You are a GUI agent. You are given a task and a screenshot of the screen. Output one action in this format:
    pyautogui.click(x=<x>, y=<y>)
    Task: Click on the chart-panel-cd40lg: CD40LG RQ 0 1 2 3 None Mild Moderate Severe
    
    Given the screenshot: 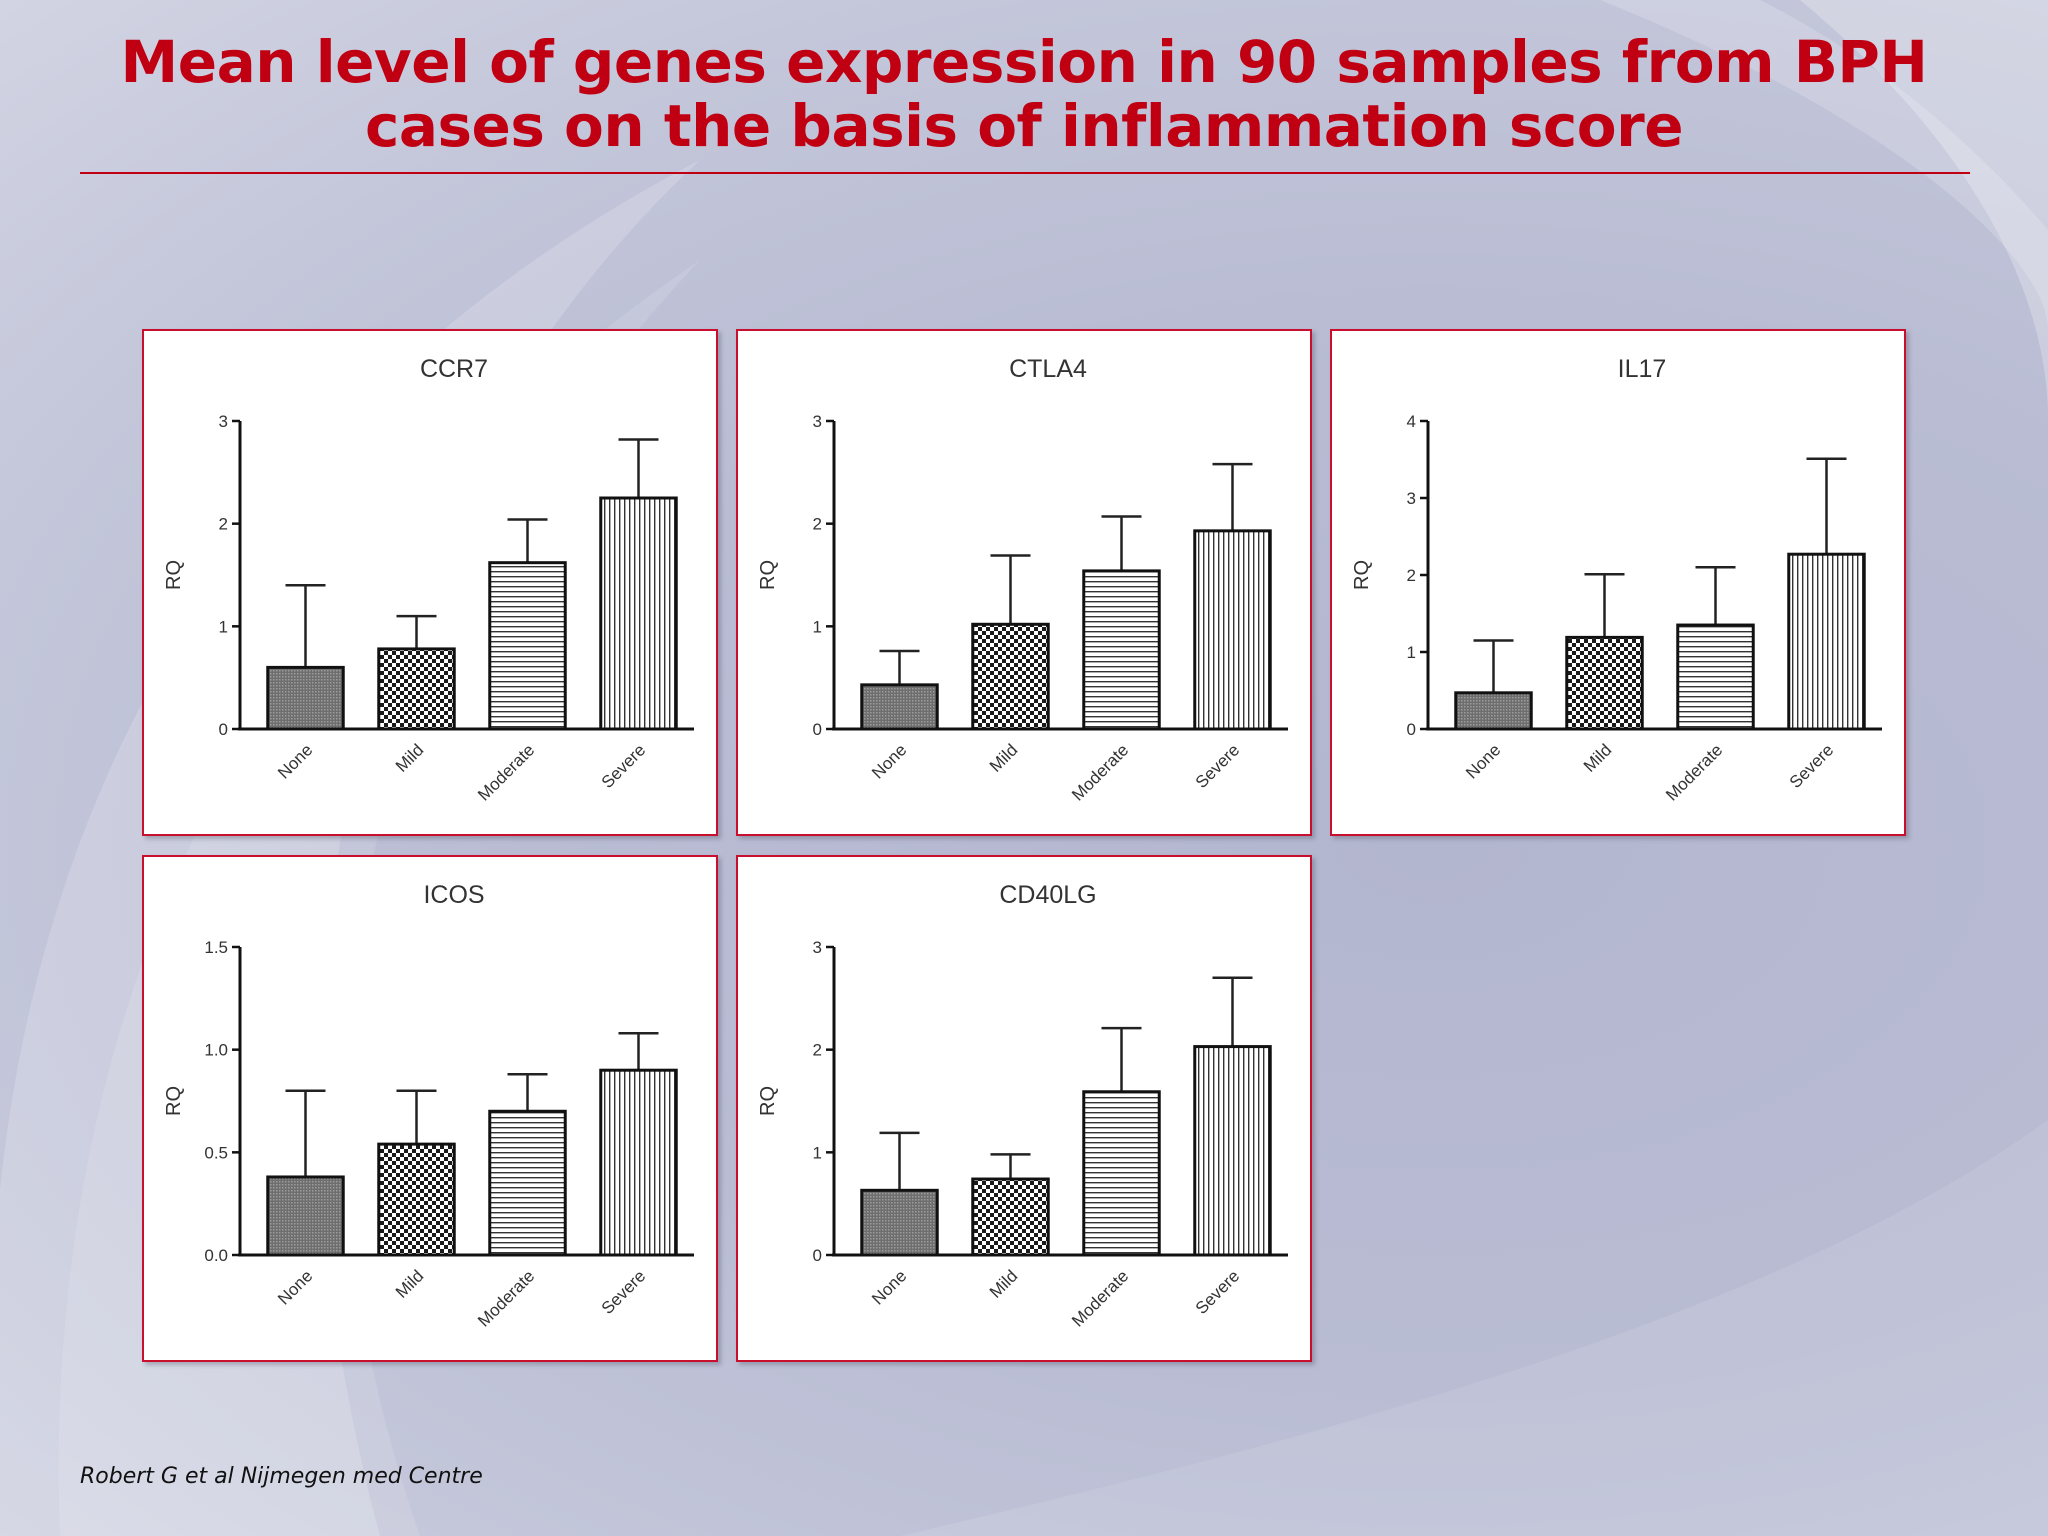 What is the action you would take?
    pyautogui.click(x=1024, y=1108)
    